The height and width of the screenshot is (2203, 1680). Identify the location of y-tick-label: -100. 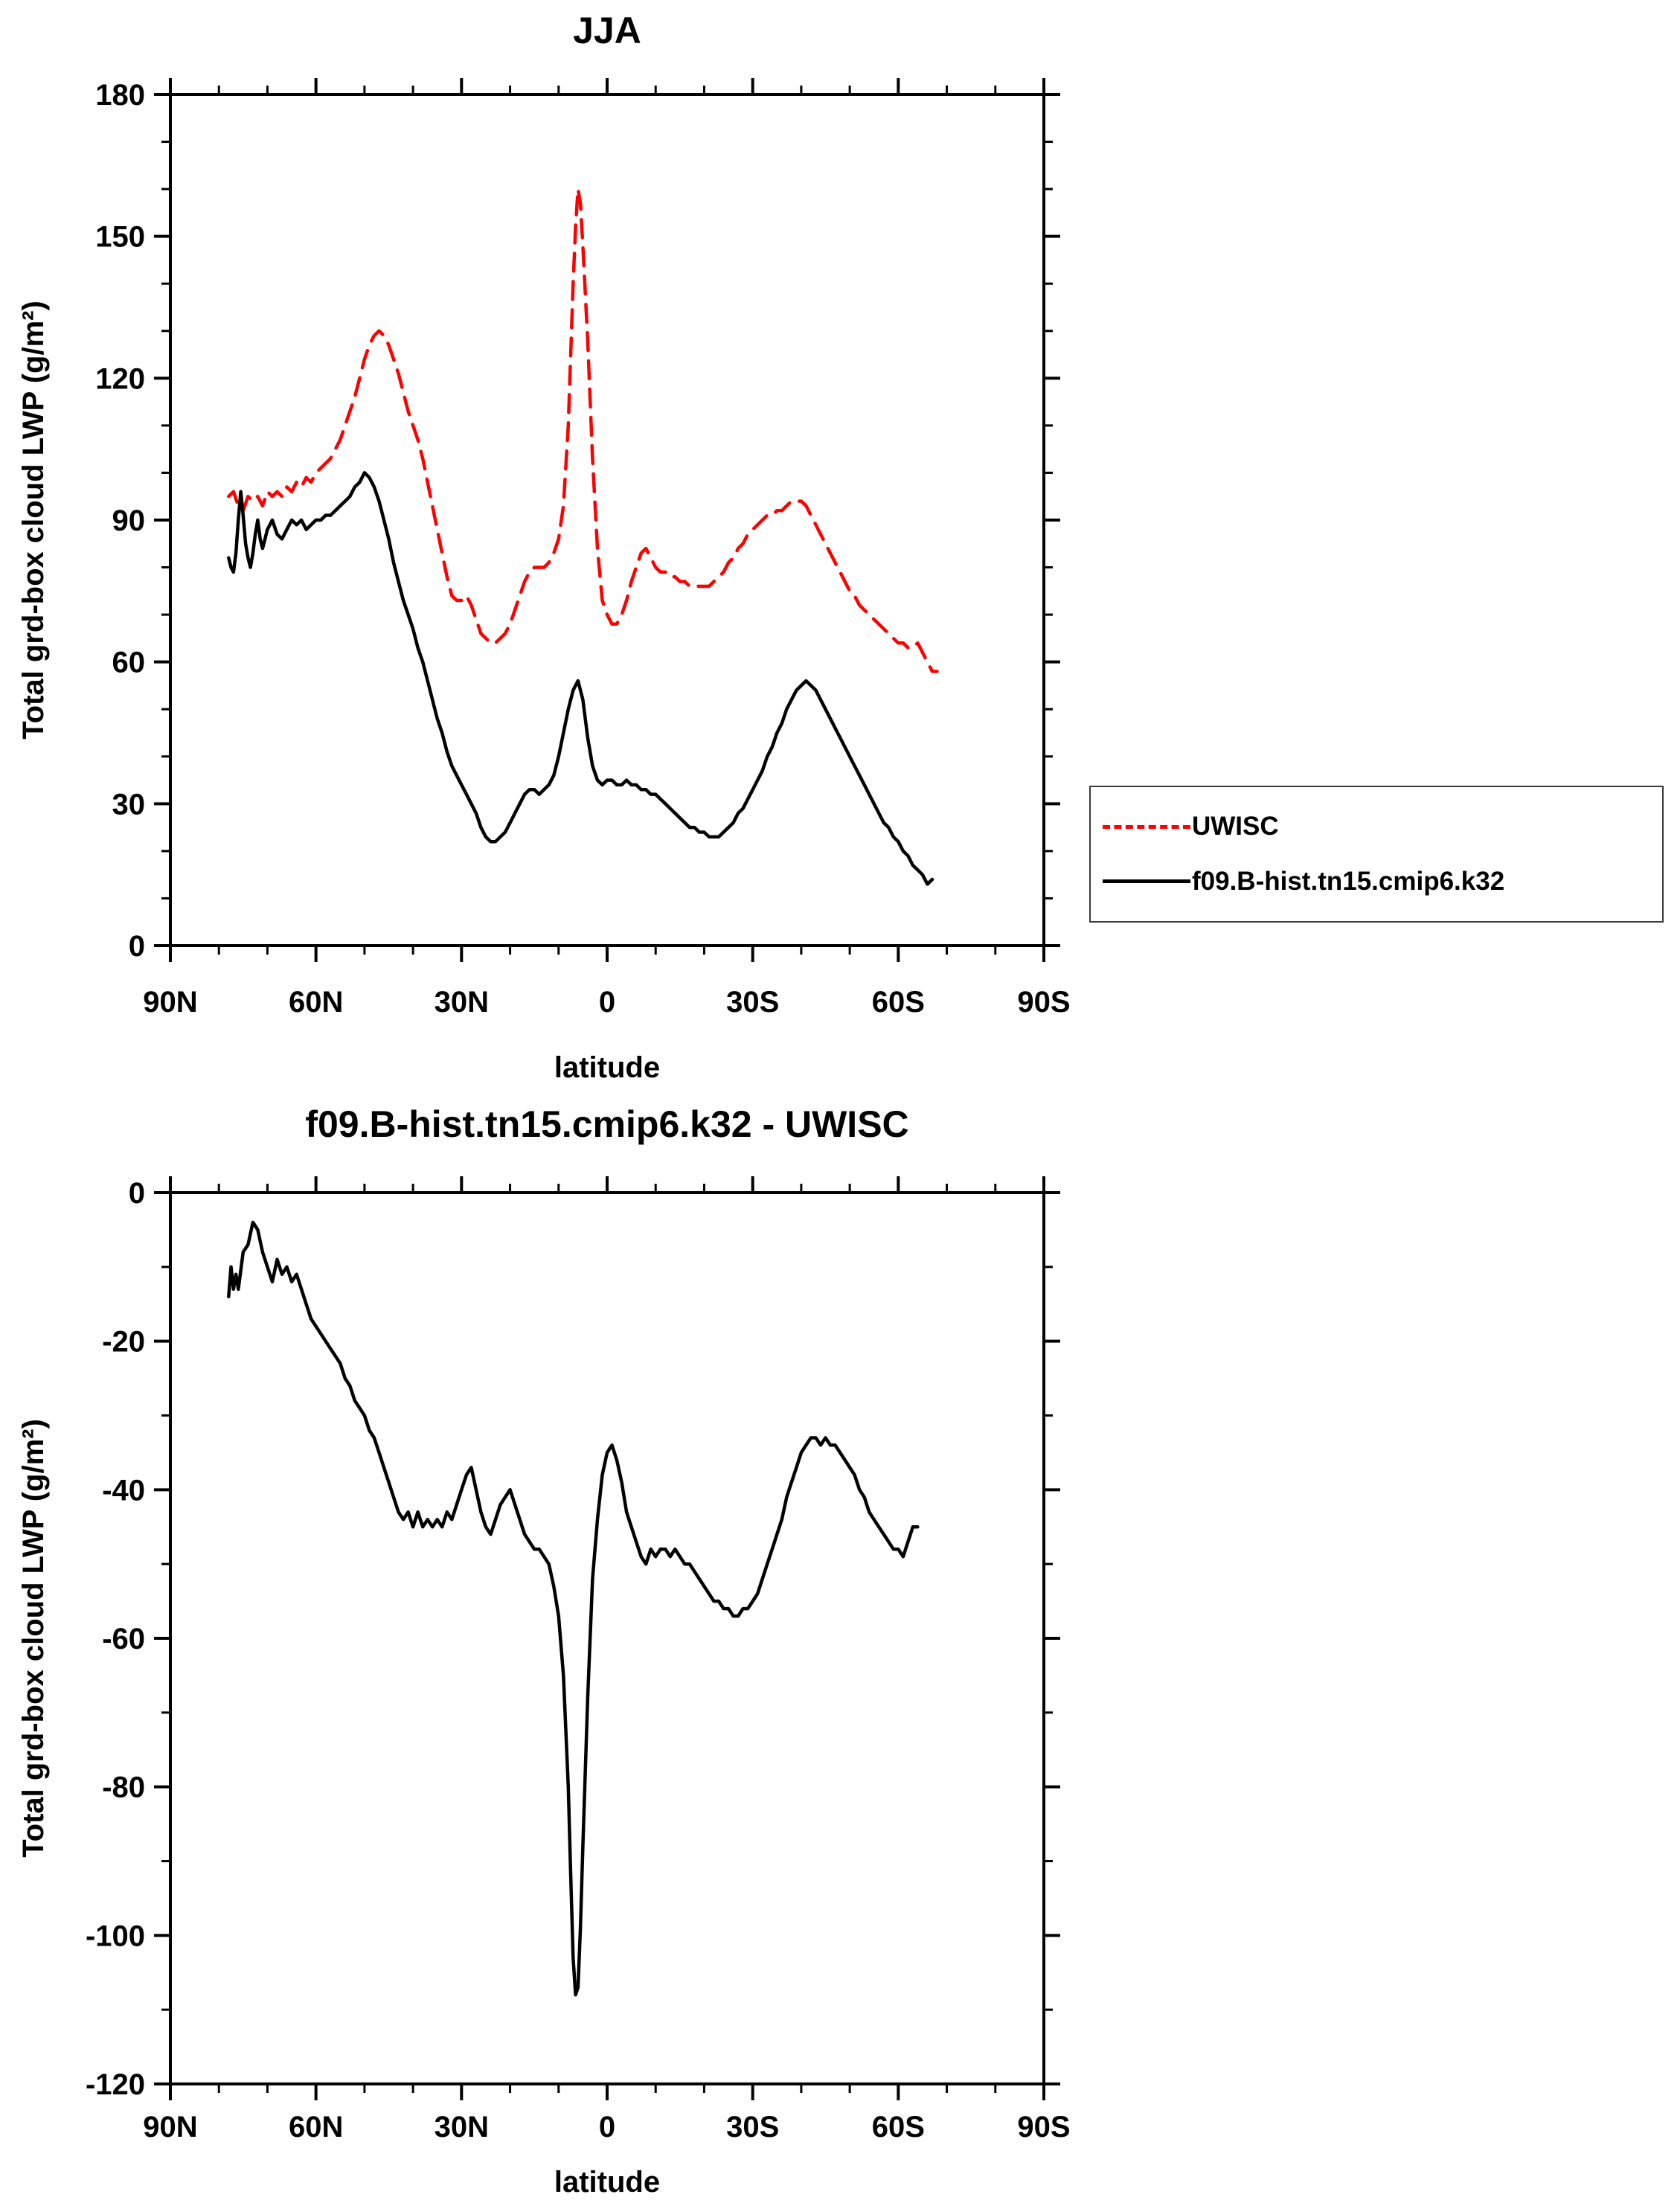
(116, 1936).